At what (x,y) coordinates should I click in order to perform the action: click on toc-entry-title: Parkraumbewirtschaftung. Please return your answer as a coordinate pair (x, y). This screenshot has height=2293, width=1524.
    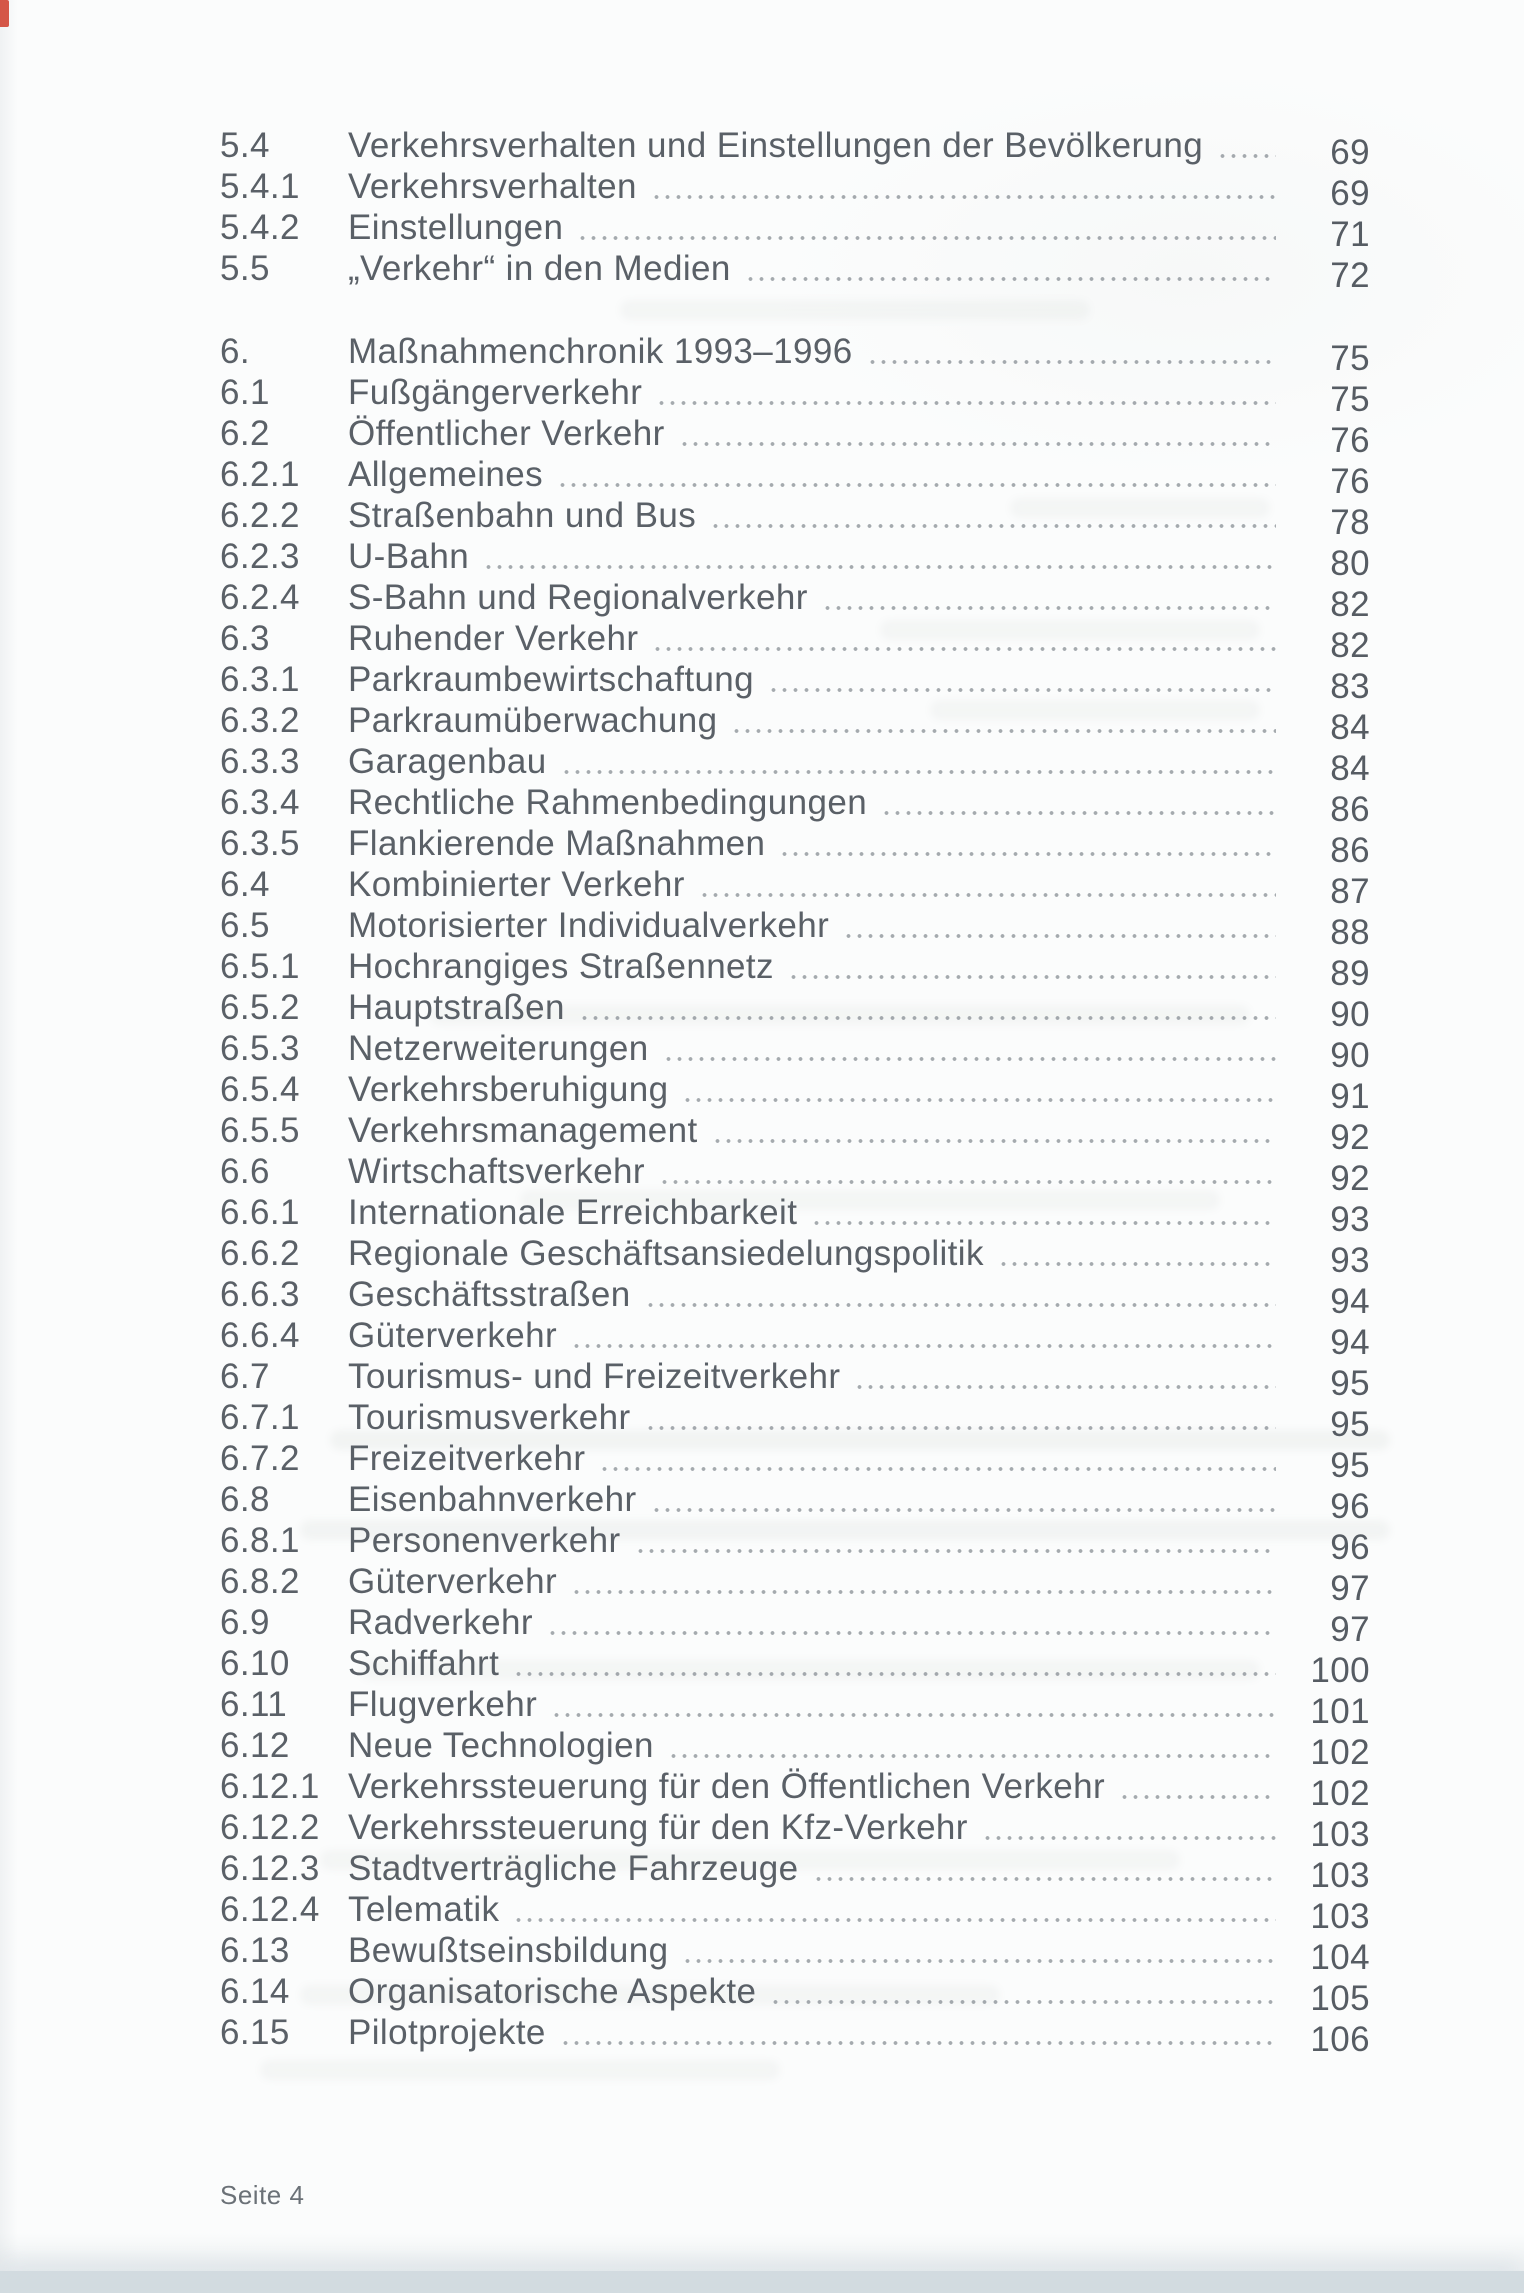
    Looking at the image, I should click on (551, 679).